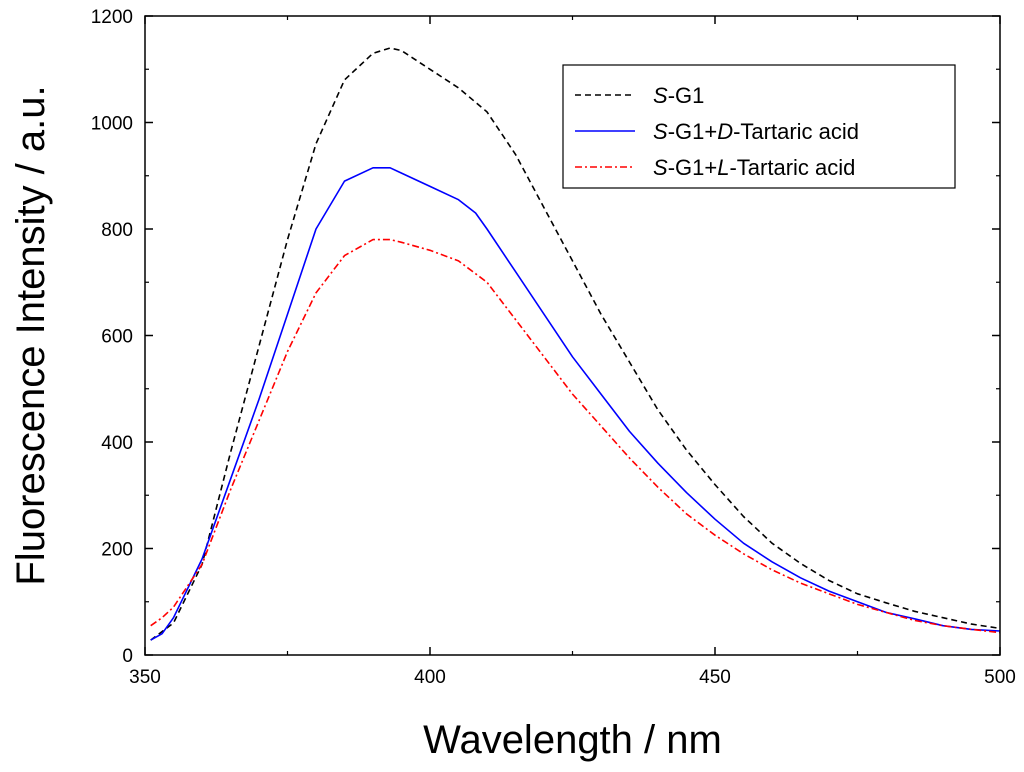 The width and height of the screenshot is (1024, 772). What do you see at coordinates (112, 124) in the screenshot?
I see `y-tick-label: 1000` at bounding box center [112, 124].